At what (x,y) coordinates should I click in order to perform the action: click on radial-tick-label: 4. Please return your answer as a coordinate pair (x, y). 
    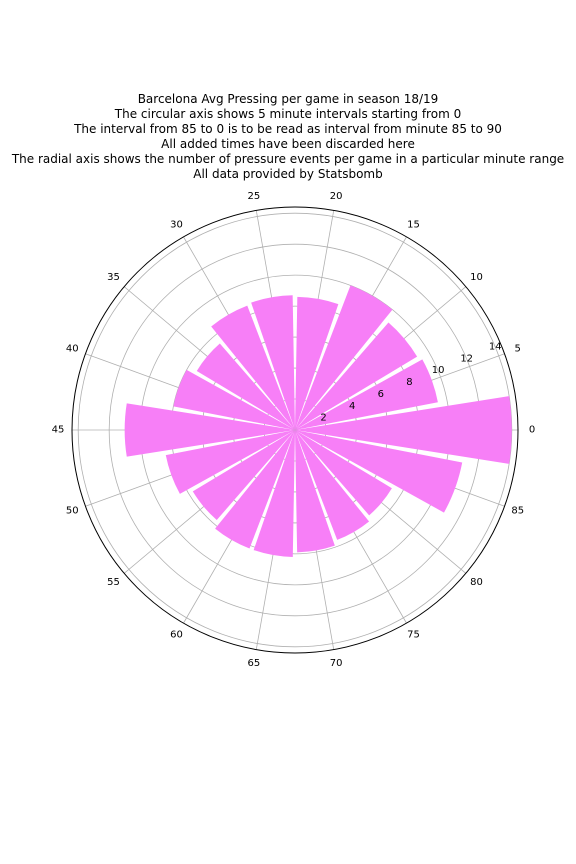
    Looking at the image, I should click on (352, 406).